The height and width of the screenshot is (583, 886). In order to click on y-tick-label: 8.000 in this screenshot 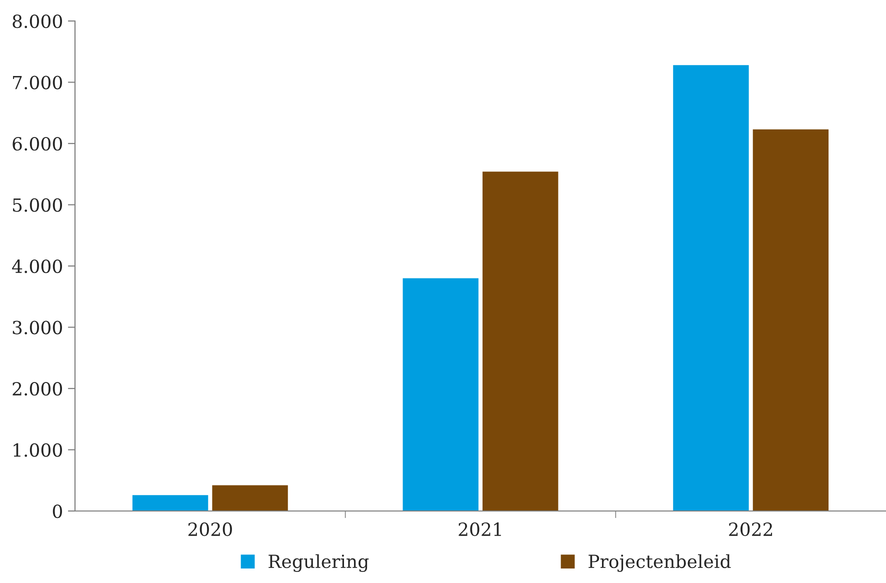, I will do `click(37, 21)`.